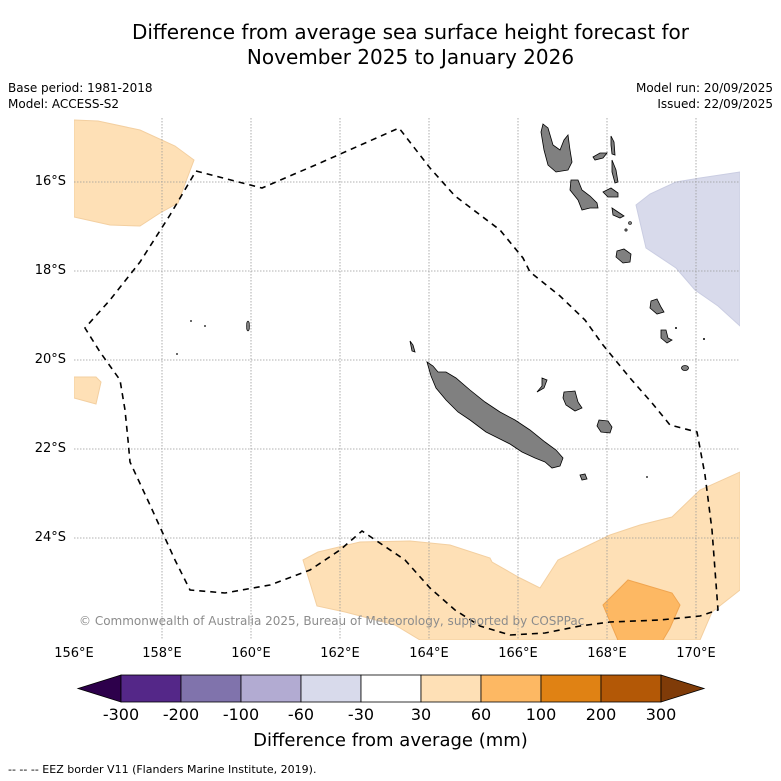 This screenshot has width=781, height=781. What do you see at coordinates (50, 537) in the screenshot?
I see `lat-tick-label: 24°S` at bounding box center [50, 537].